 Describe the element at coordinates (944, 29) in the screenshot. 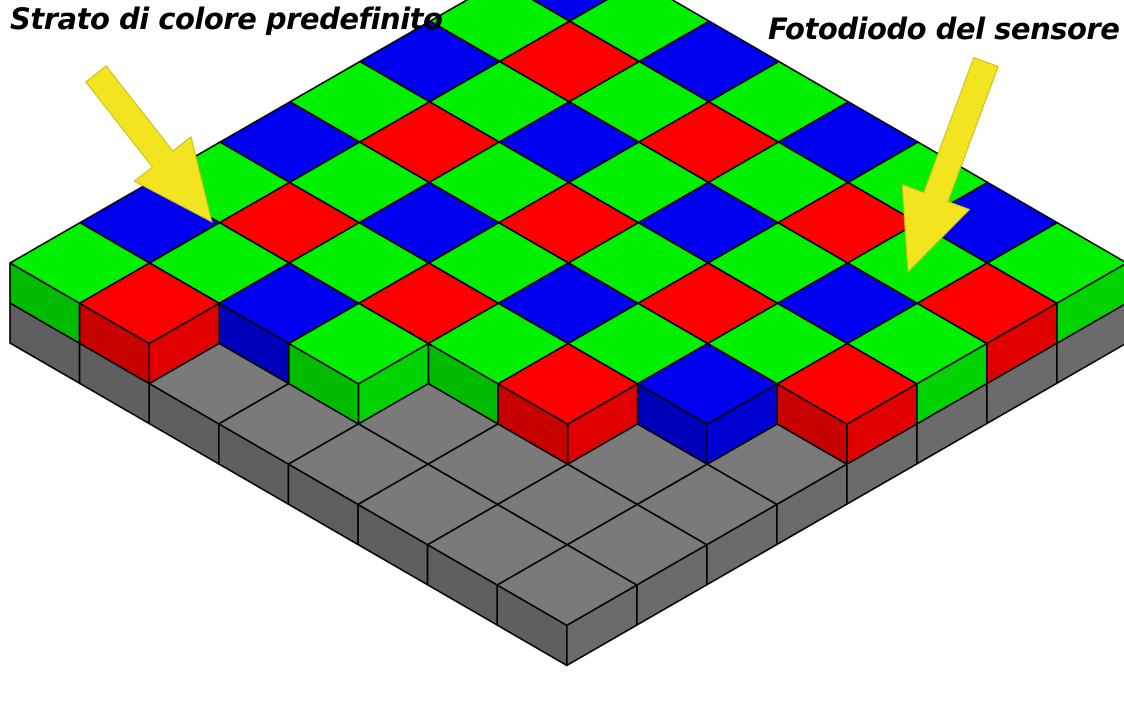

I see `photodiode-label: Fotodiodo del sensore` at that location.